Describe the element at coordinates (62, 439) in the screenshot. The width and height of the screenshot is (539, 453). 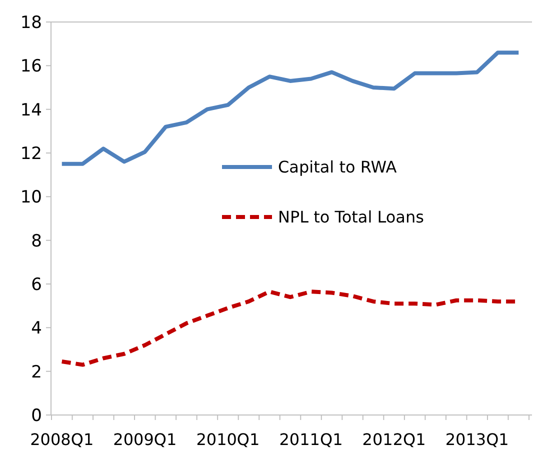
I see `x-tick-label: 2008Q1` at that location.